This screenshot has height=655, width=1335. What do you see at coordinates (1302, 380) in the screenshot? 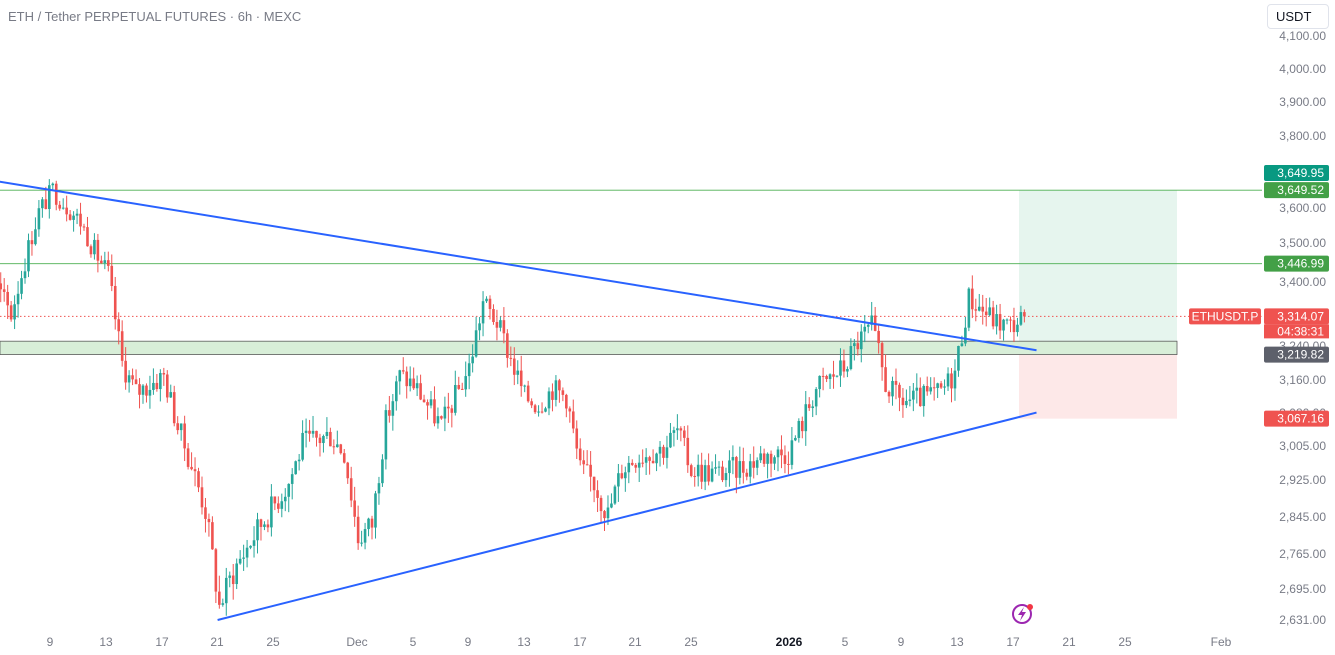
I see `price-tick-label: 3,160.00` at bounding box center [1302, 380].